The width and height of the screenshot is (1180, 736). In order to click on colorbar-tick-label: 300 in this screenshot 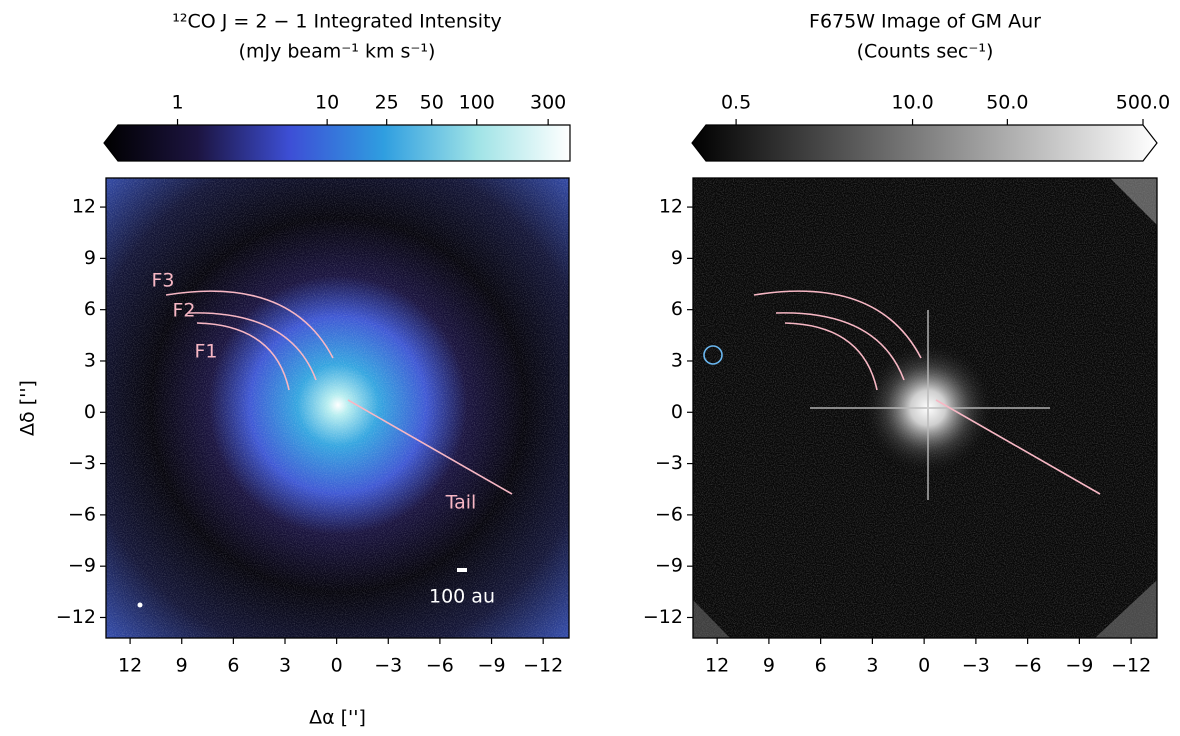, I will do `click(548, 103)`.